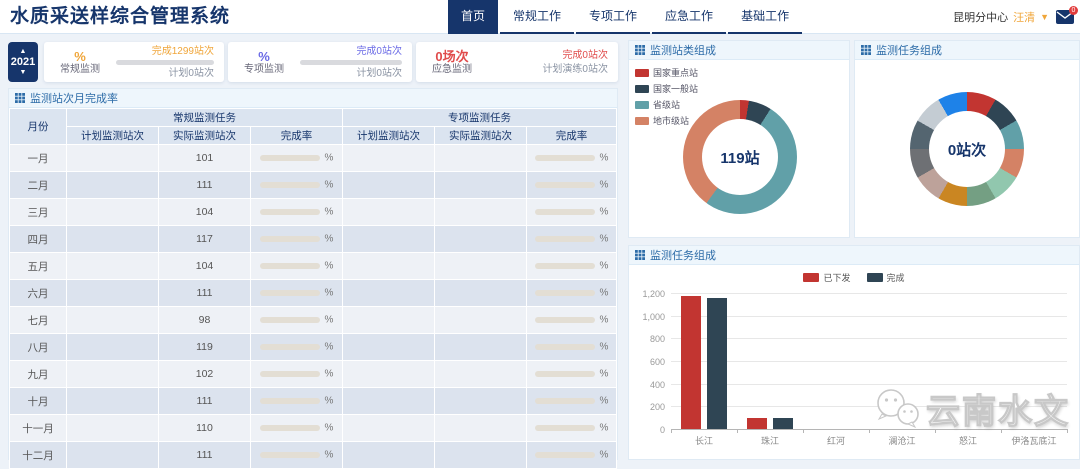 The image size is (1080, 469). What do you see at coordinates (38, 320) in the screenshot?
I see `cell-month: 七月` at bounding box center [38, 320].